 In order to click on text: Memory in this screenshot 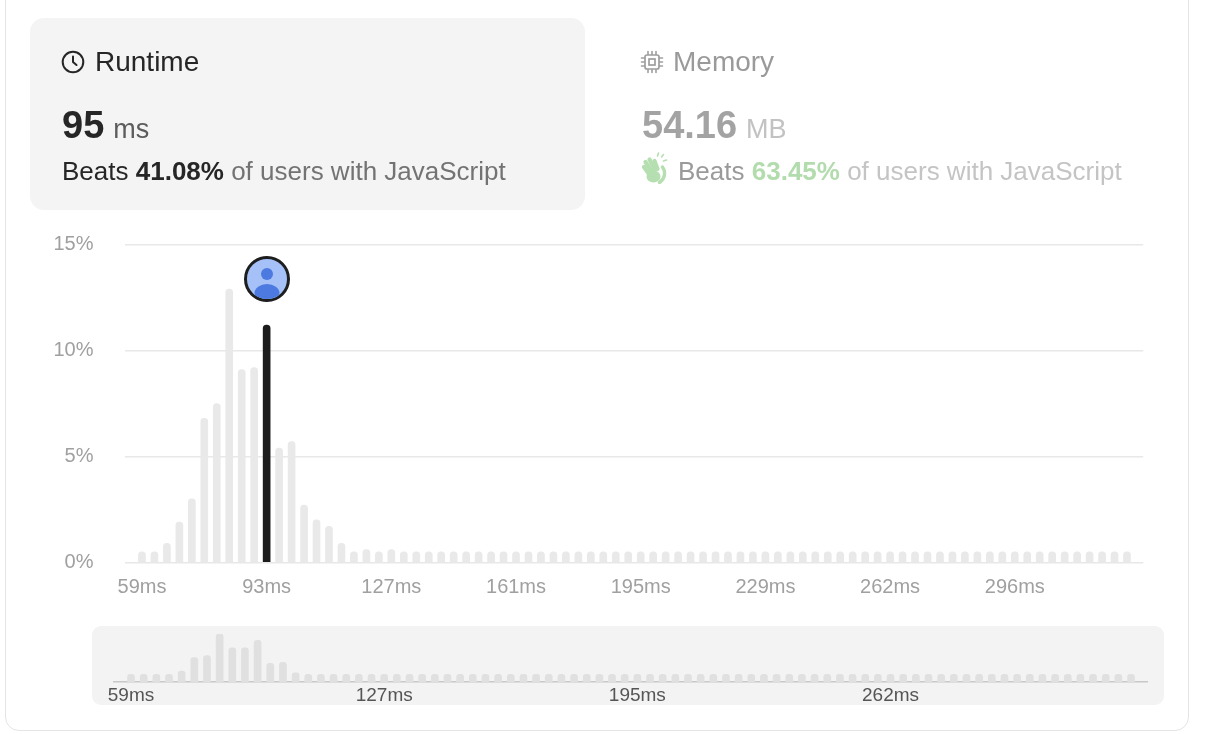, I will do `click(724, 62)`.